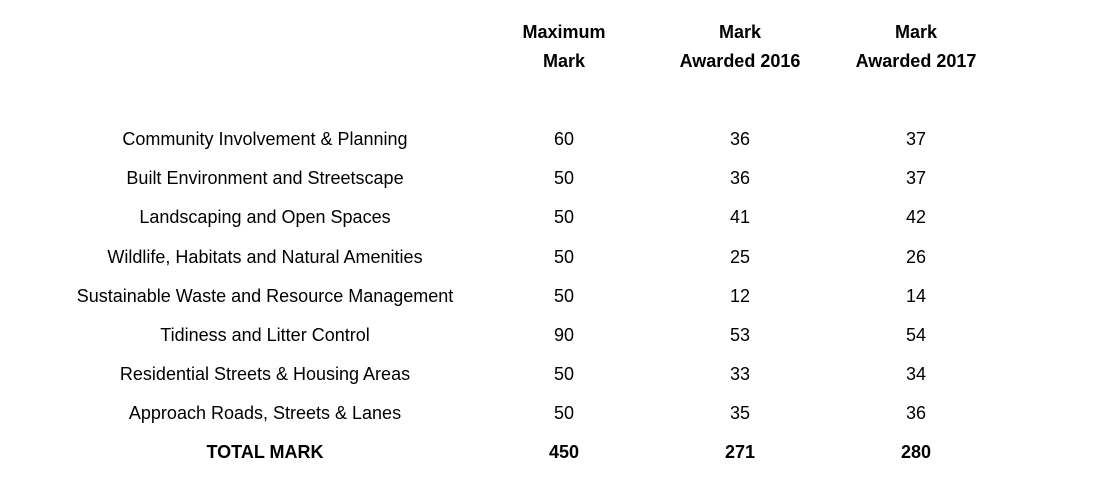 The image size is (1114, 479). I want to click on row-max: 90, so click(564, 335).